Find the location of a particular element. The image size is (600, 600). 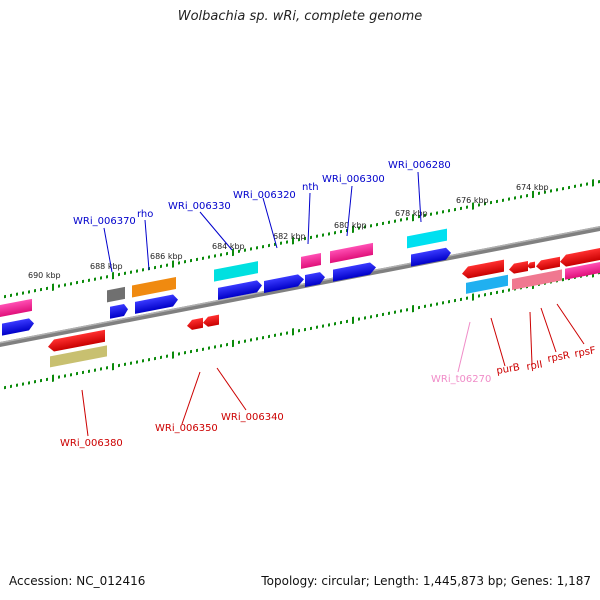

gene-label-wri006280: WRi_006280 is located at coordinates (419, 165).